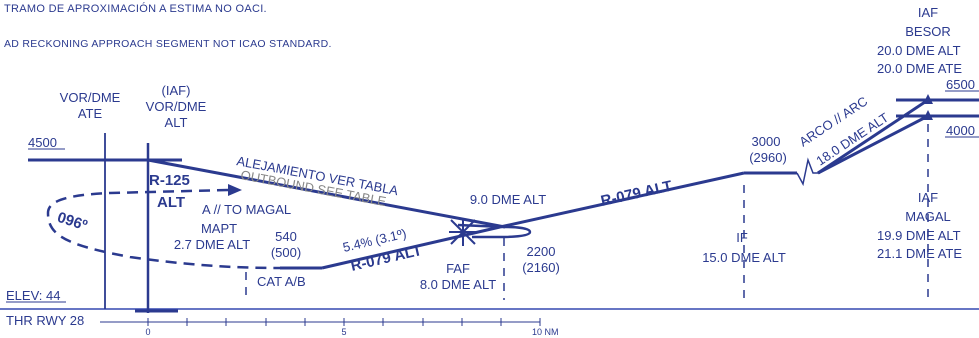 The width and height of the screenshot is (979, 338). Describe the element at coordinates (960, 130) in the screenshot. I see `alt-4000-label: 4000` at that location.